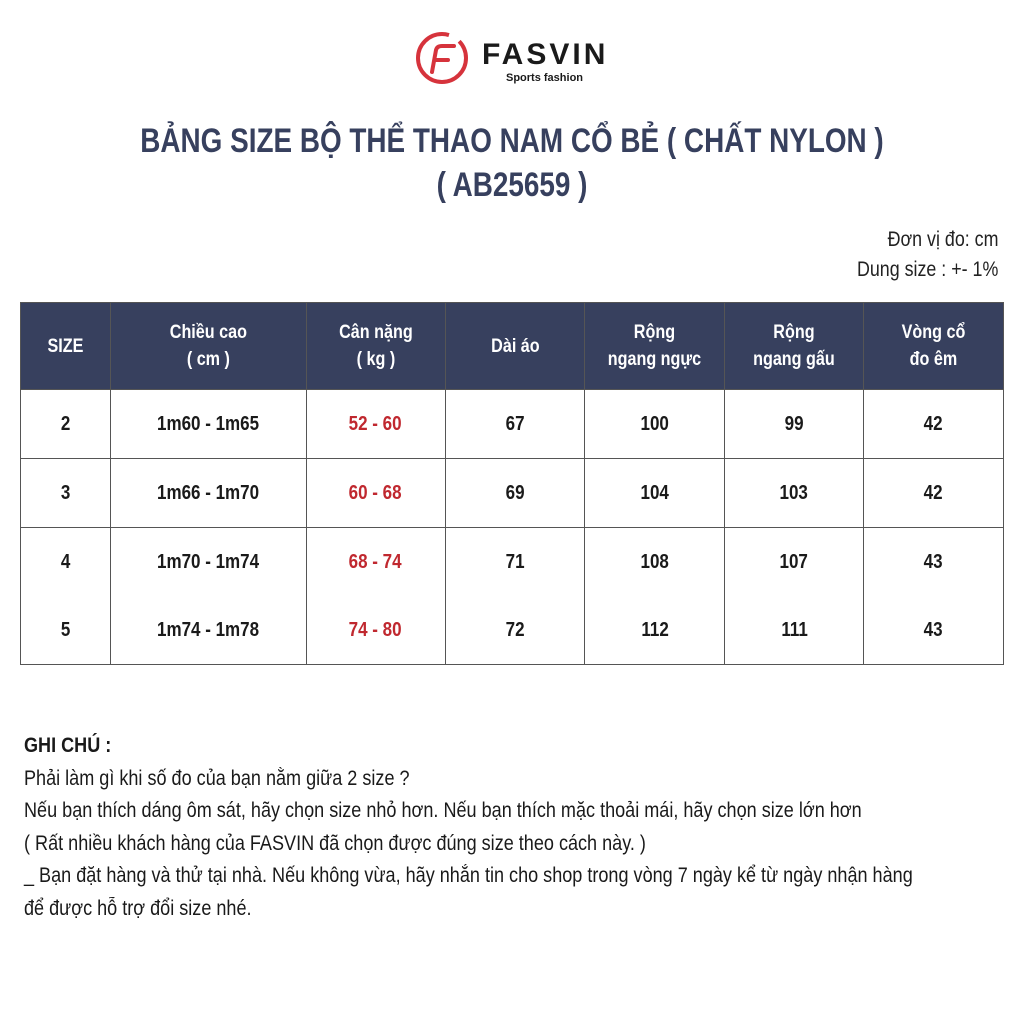 This screenshot has width=1024, height=1024. Describe the element at coordinates (208, 359) in the screenshot. I see `column-header-text: ( cm )` at that location.